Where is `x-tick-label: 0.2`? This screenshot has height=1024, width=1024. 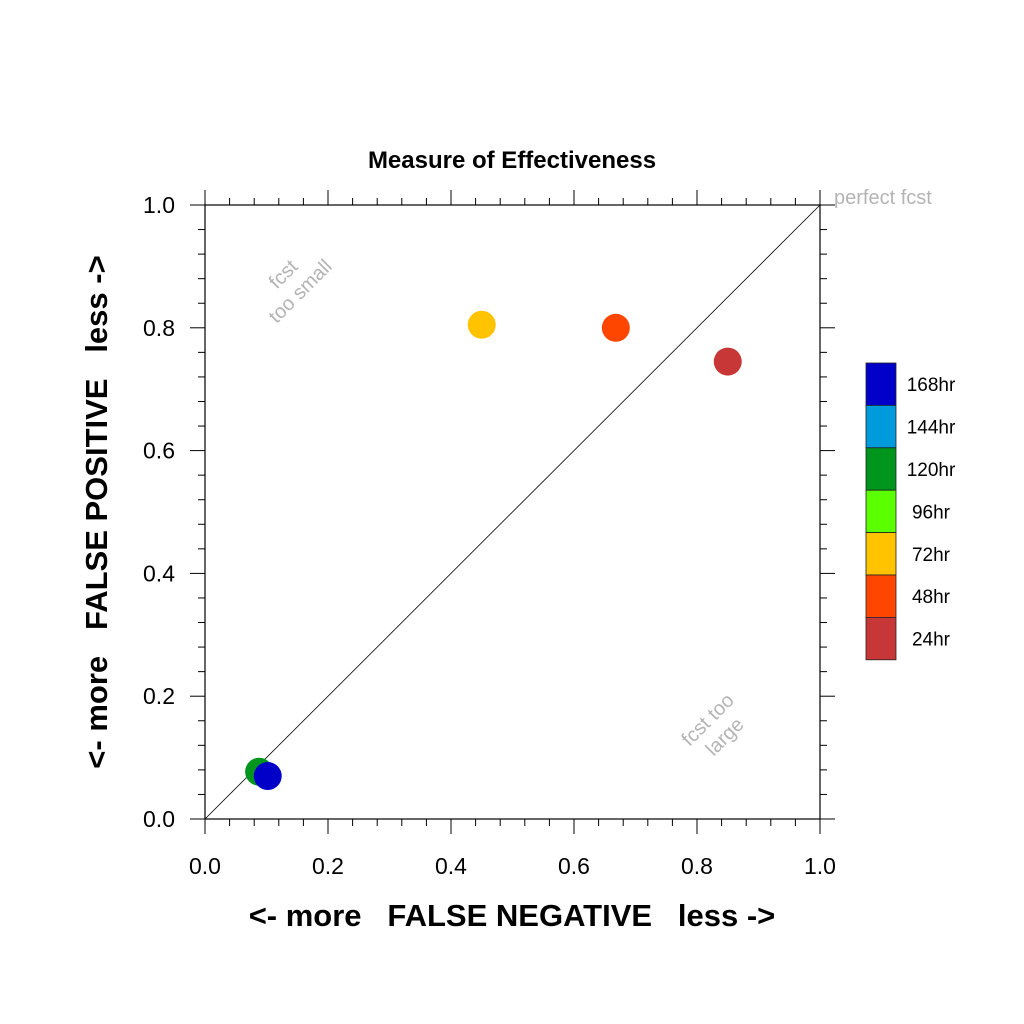 x-tick-label: 0.2 is located at coordinates (328, 866).